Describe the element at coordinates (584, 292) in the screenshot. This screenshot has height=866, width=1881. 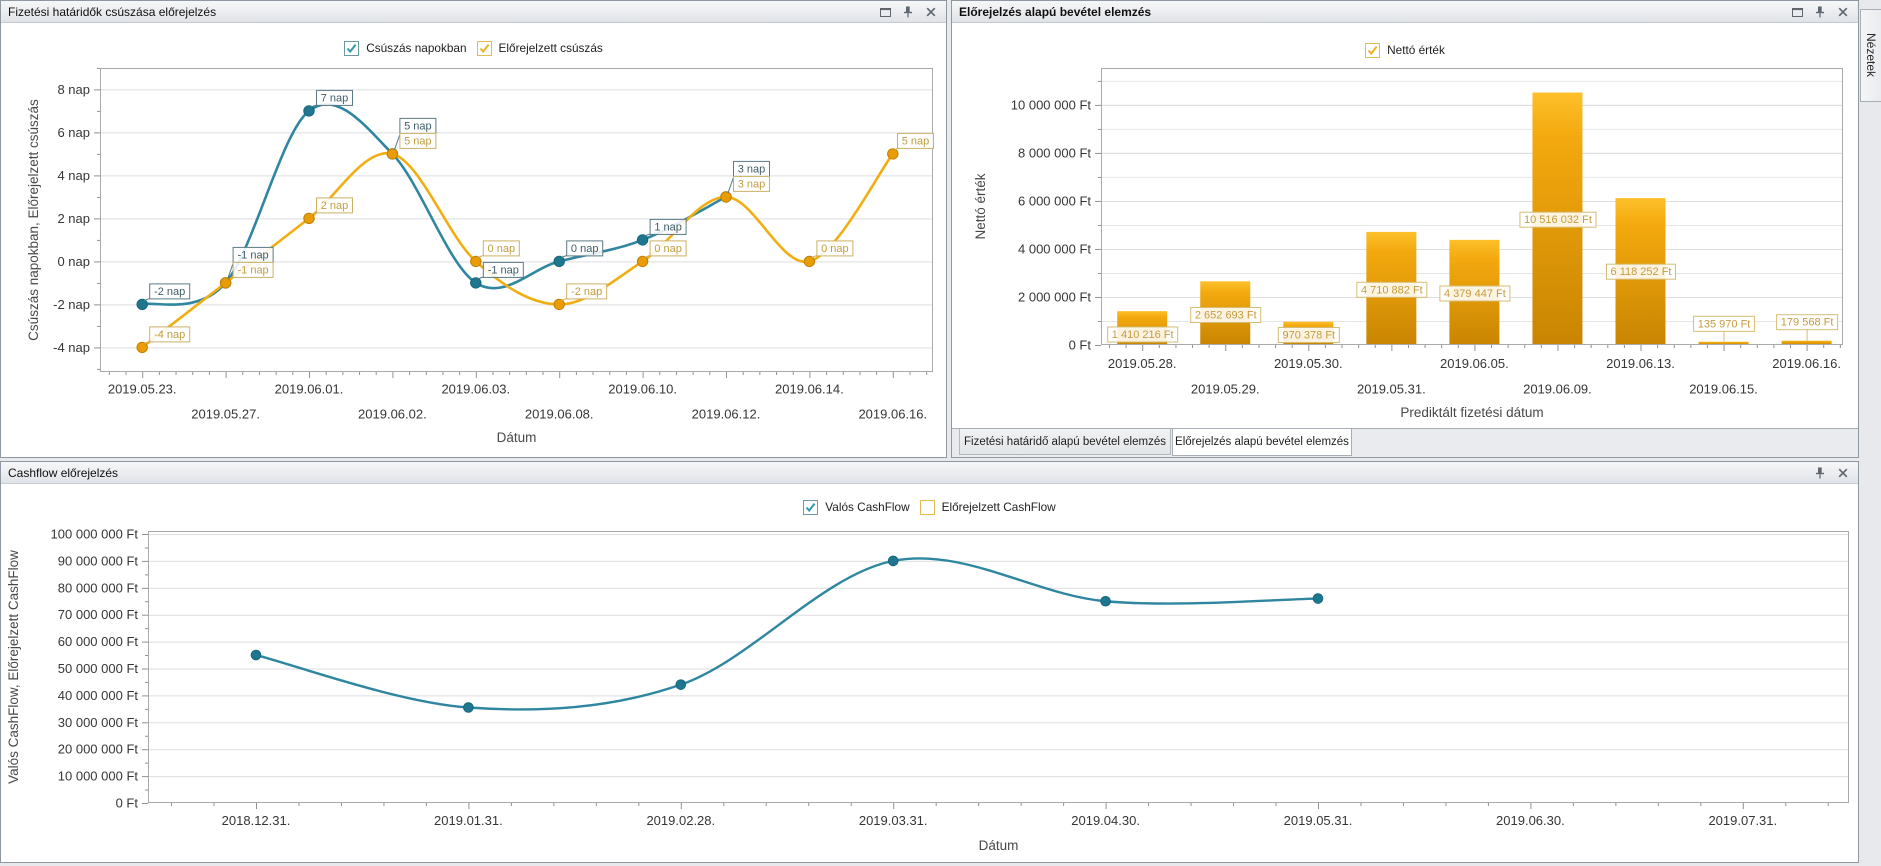
I see `point-label: -2 nap` at that location.